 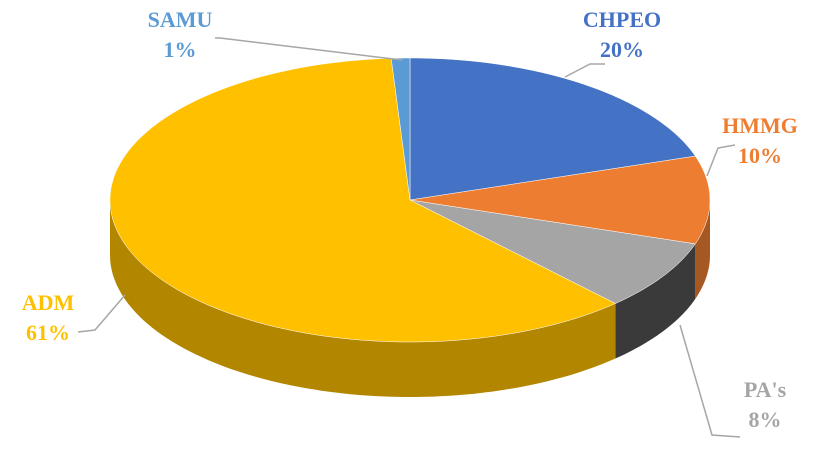 I want to click on data-label-value: 61%, so click(x=48, y=332).